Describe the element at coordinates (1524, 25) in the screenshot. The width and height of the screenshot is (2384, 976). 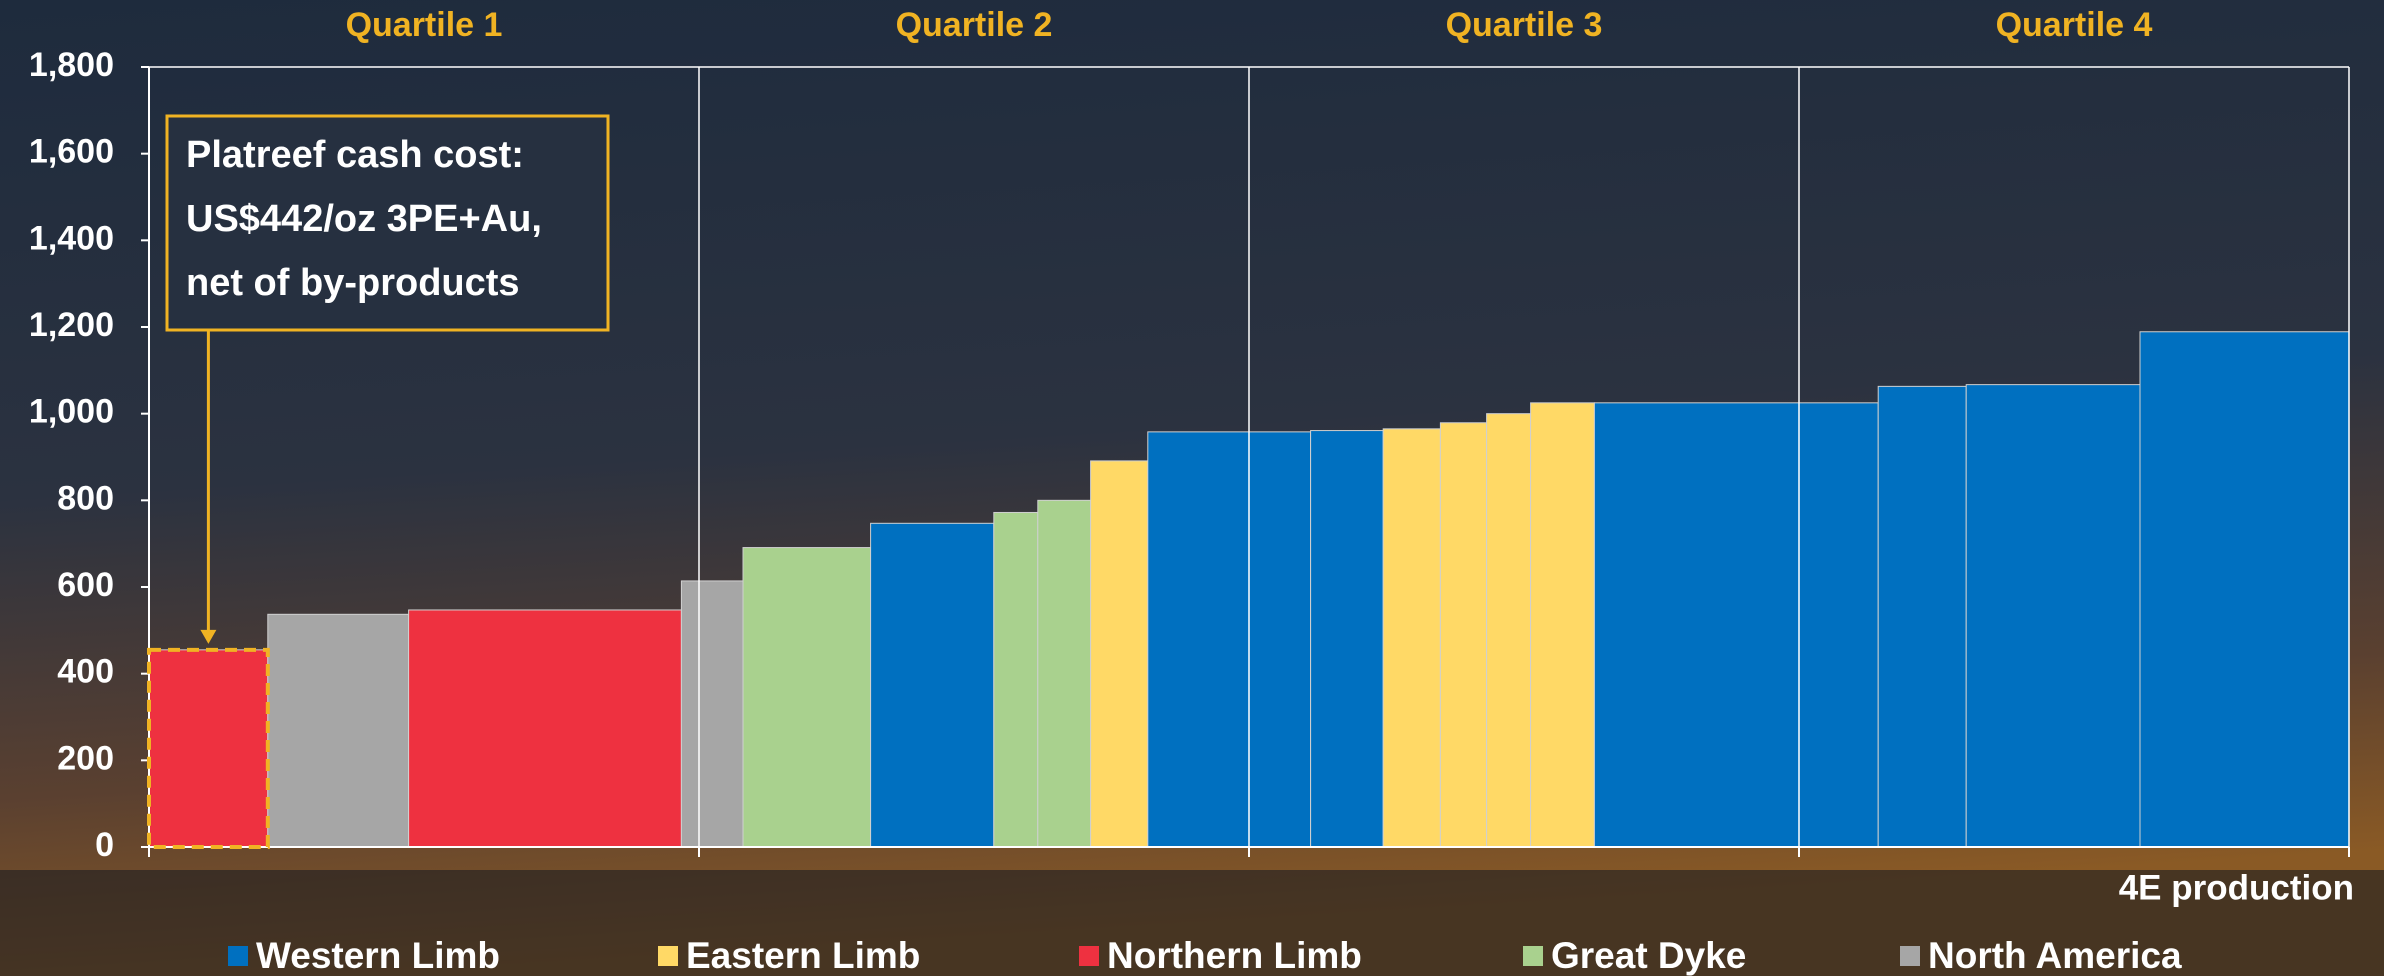
I see `quartile-label: Quartile 3` at that location.